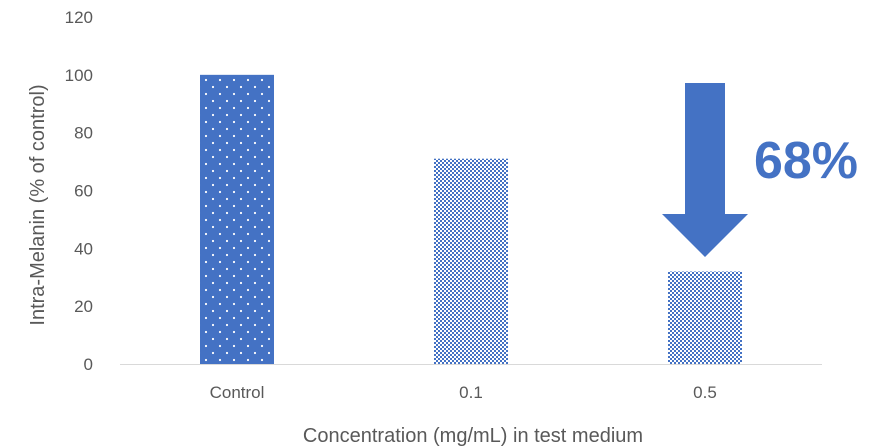  What do you see at coordinates (79, 17) in the screenshot?
I see `y-tick-label: 120` at bounding box center [79, 17].